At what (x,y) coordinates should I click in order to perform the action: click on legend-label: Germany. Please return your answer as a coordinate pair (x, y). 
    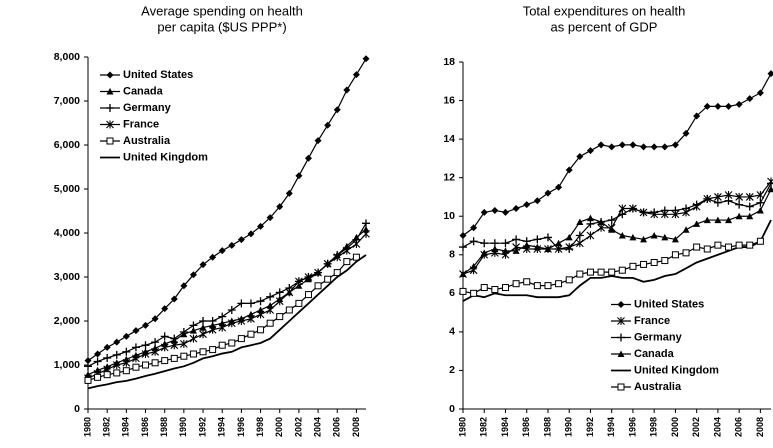
    Looking at the image, I should click on (147, 108).